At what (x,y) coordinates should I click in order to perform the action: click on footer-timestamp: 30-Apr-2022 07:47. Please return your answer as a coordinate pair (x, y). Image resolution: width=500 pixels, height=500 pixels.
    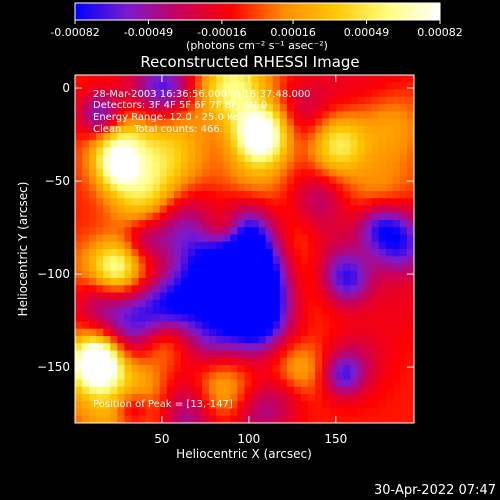
    Looking at the image, I should click on (435, 490).